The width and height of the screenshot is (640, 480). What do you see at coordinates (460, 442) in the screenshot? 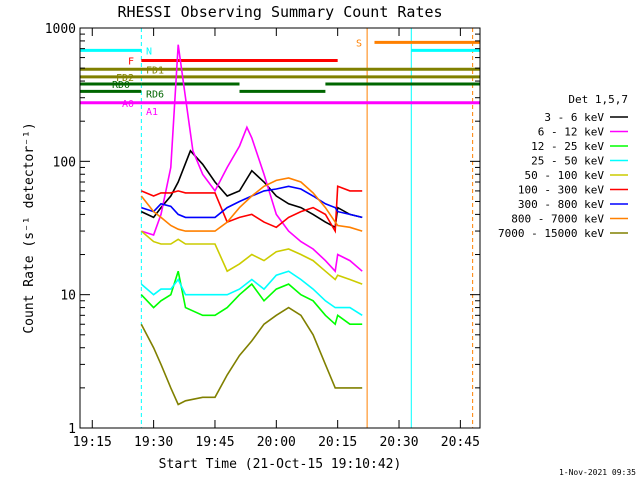
I see `x-tick-label-6: 20:45` at bounding box center [460, 442].